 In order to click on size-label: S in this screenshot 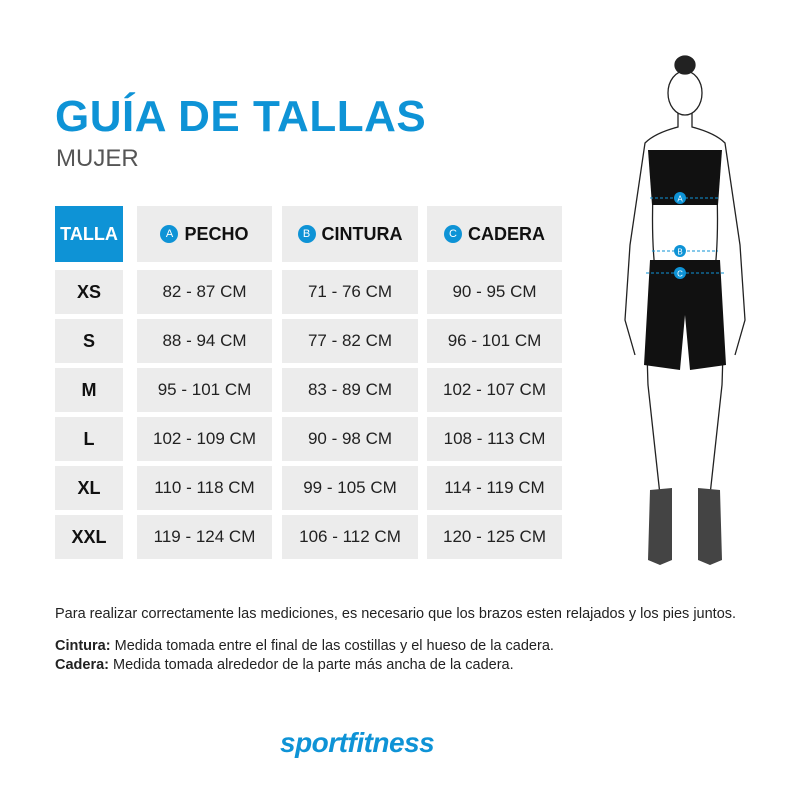, I will do `click(89, 341)`.